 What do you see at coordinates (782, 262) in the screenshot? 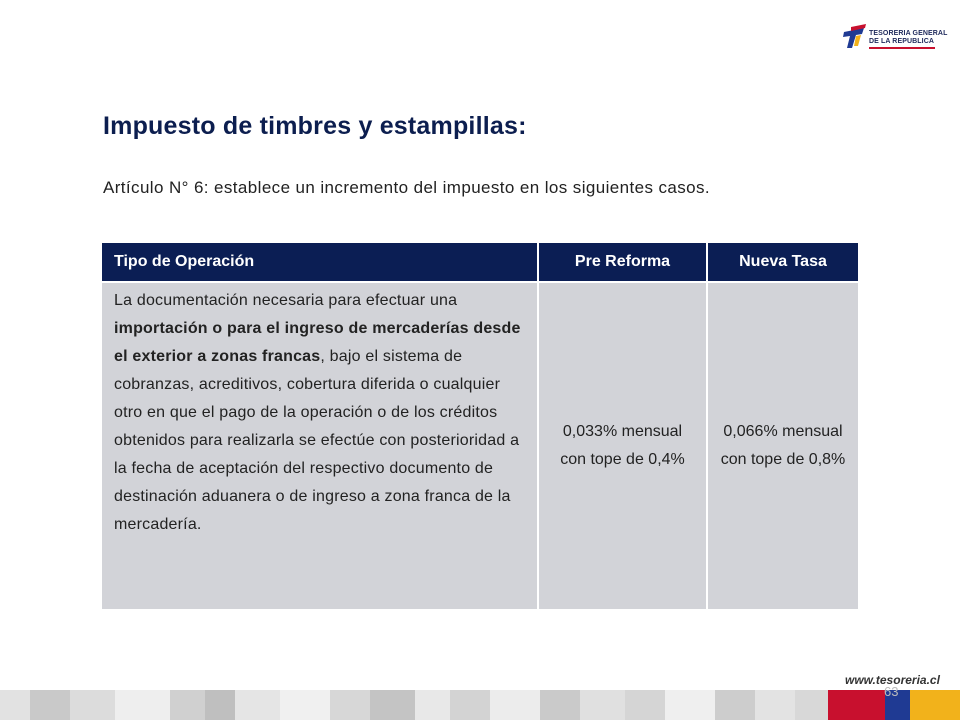
I see `header-nueva-tasa: Nueva Tasa` at bounding box center [782, 262].